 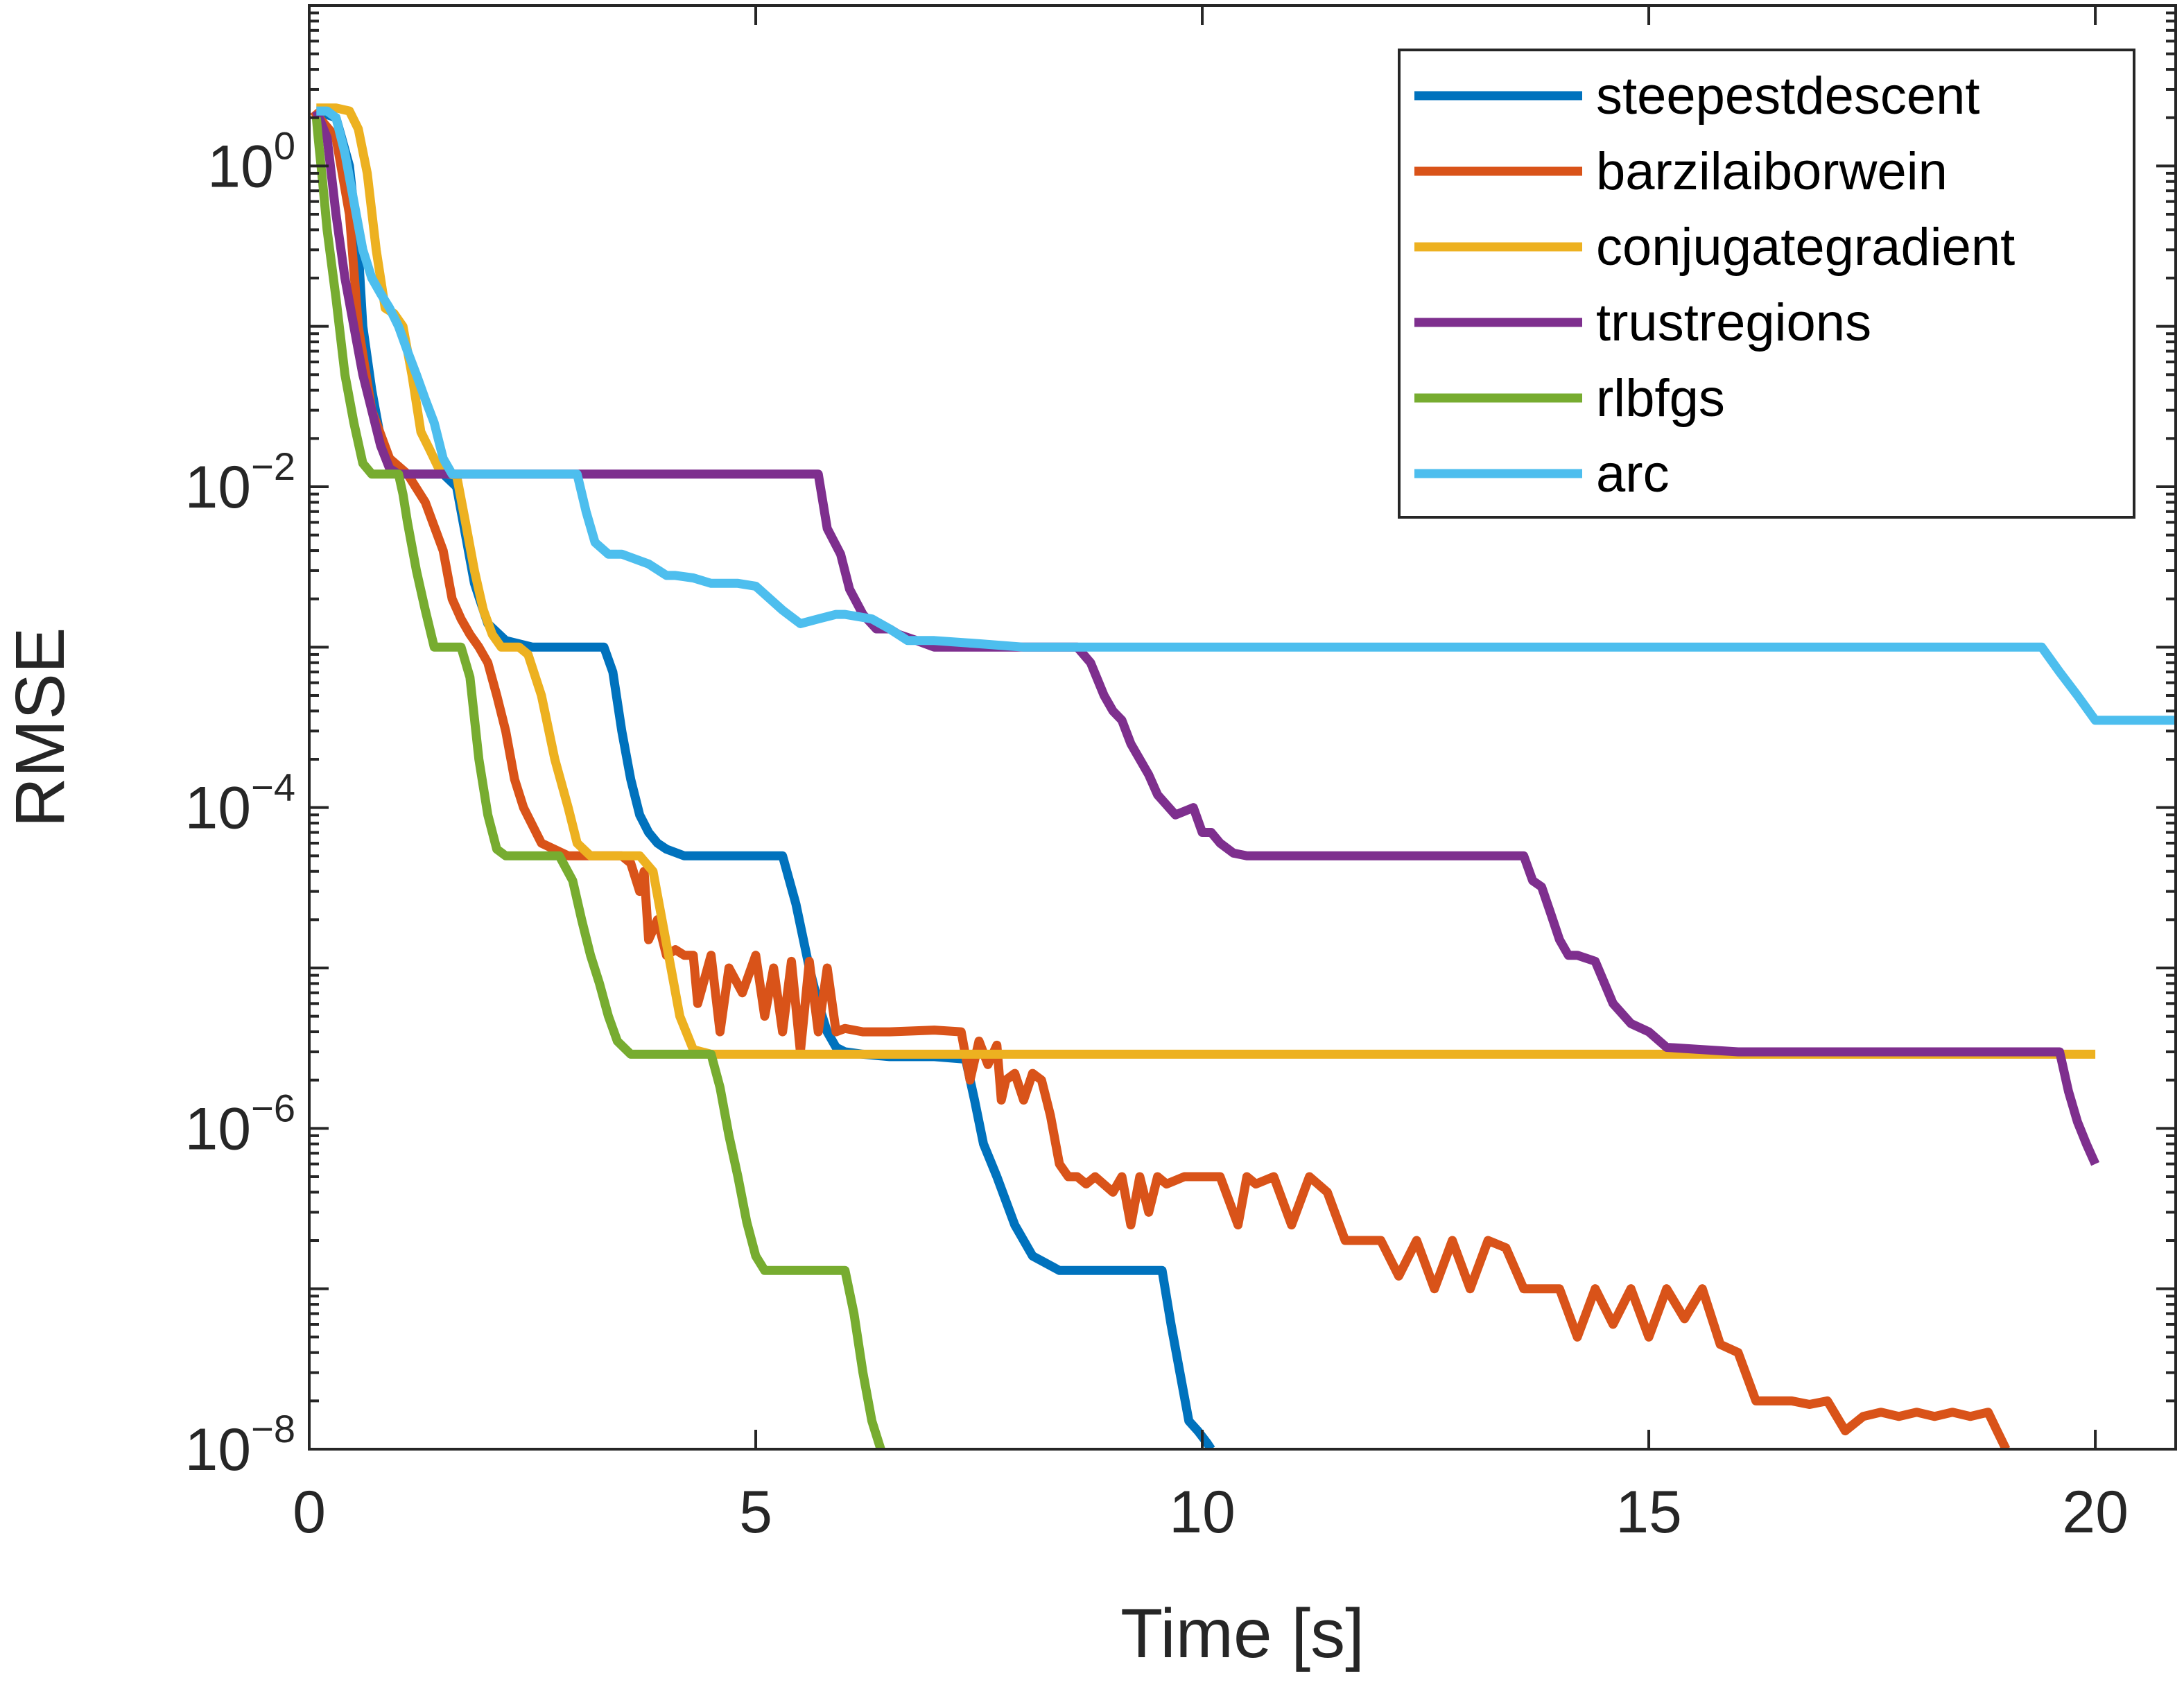 What do you see at coordinates (1660, 398) in the screenshot?
I see `legend-label-rlbfgs: rlbfgs` at bounding box center [1660, 398].